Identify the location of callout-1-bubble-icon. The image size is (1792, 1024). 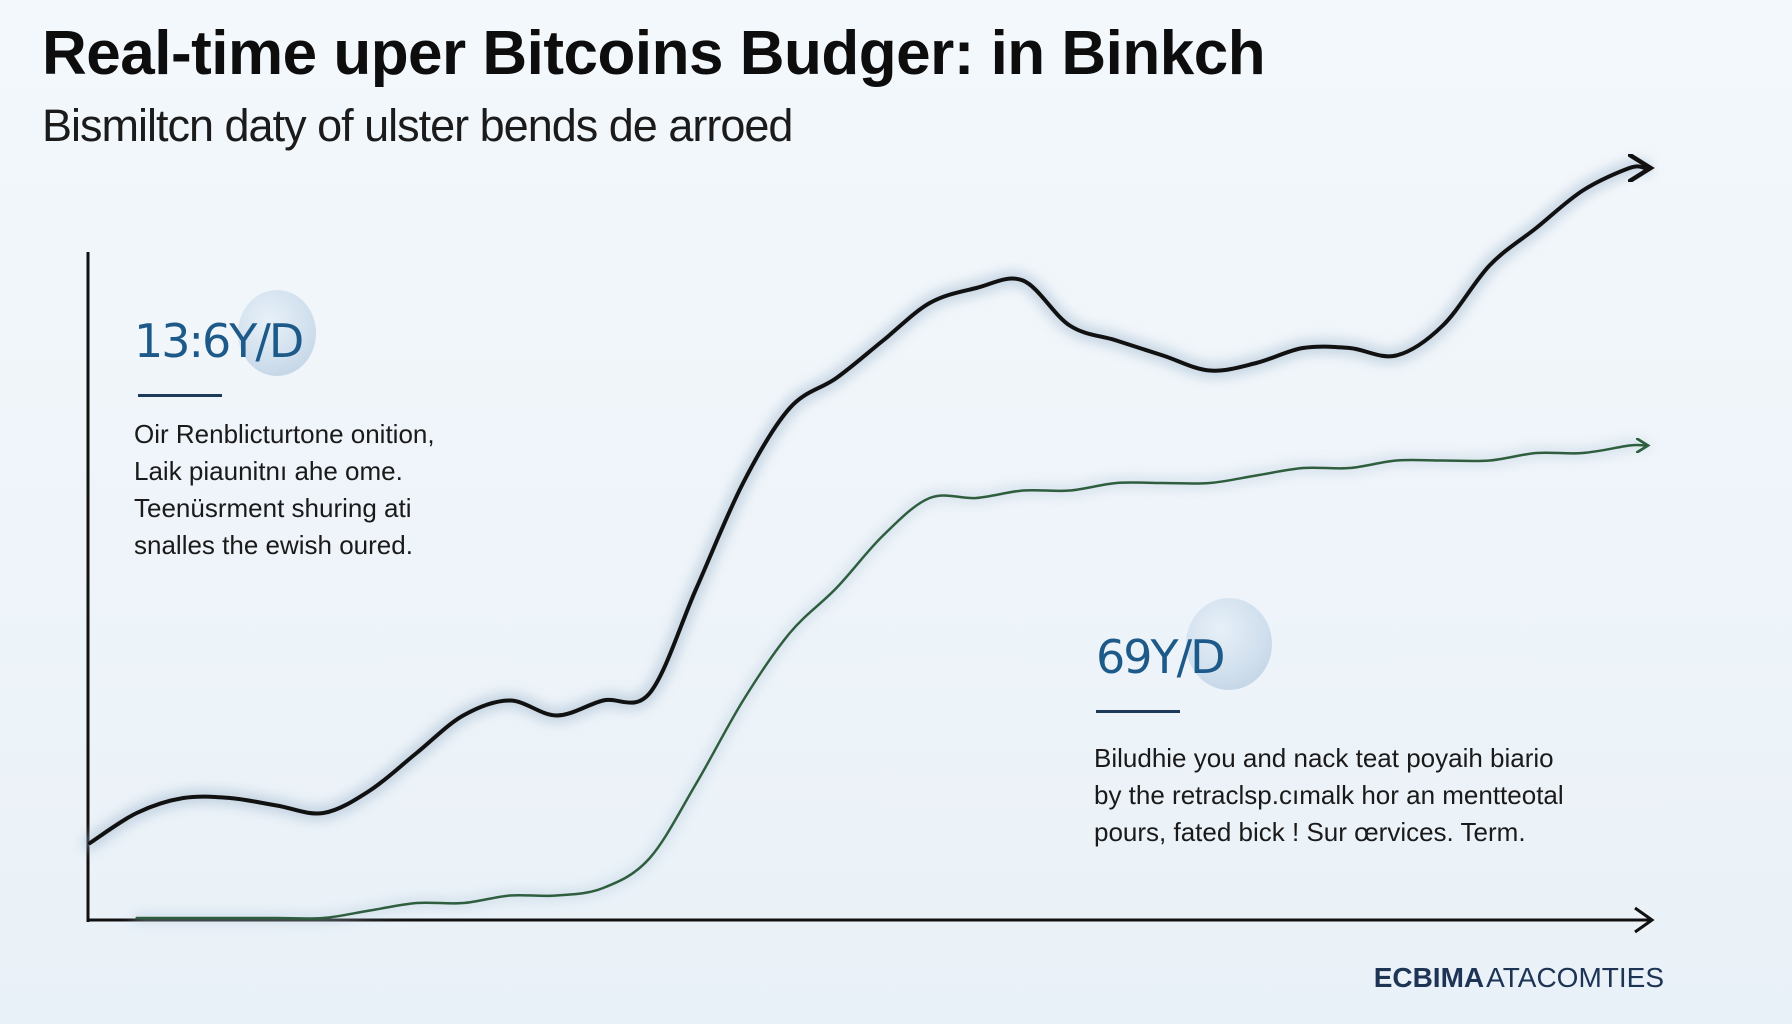
(277, 333).